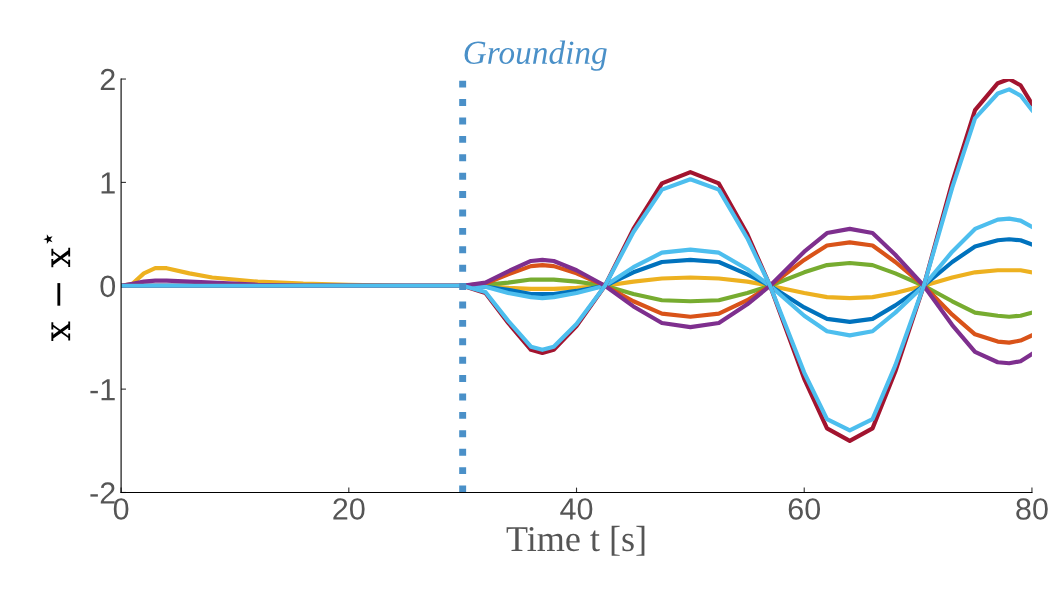 This screenshot has height=608, width=1053. Describe the element at coordinates (107, 79) in the screenshot. I see `y-tick-label: 2` at that location.